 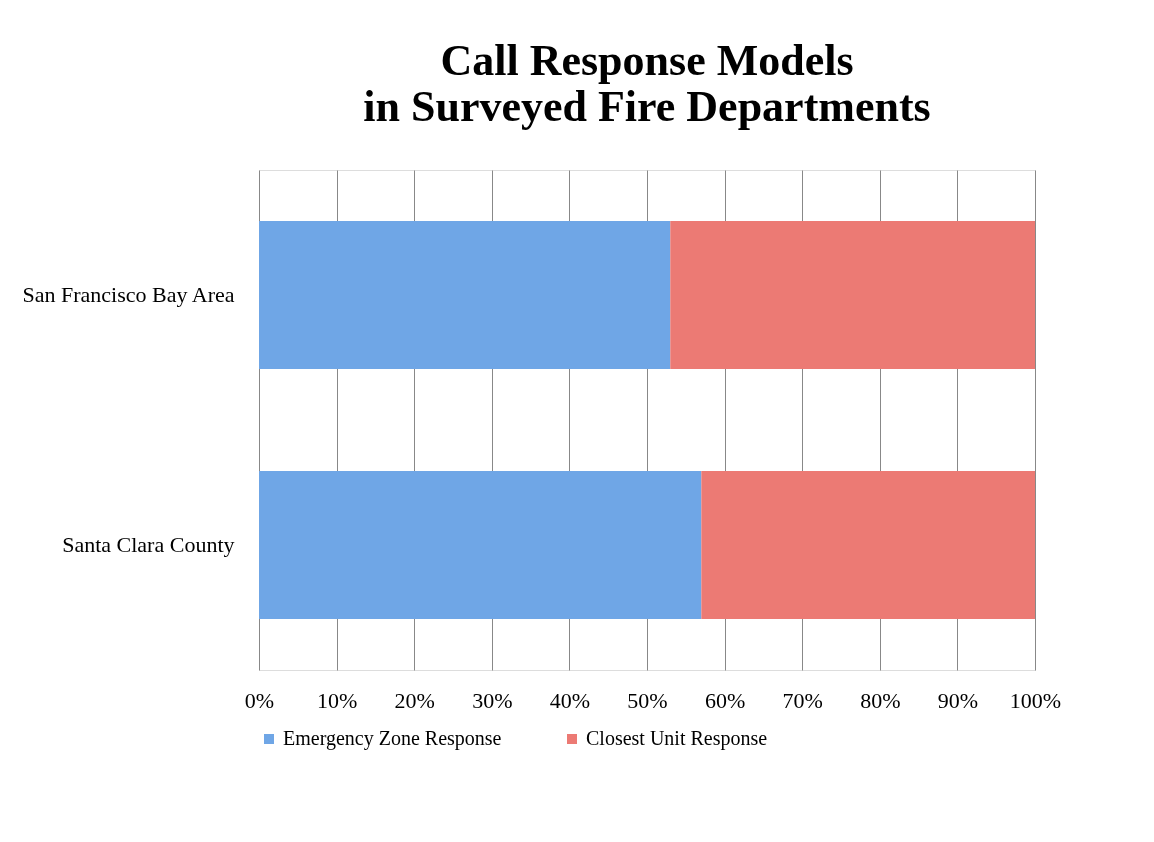 I want to click on x-tick-label: 40%, so click(x=570, y=700).